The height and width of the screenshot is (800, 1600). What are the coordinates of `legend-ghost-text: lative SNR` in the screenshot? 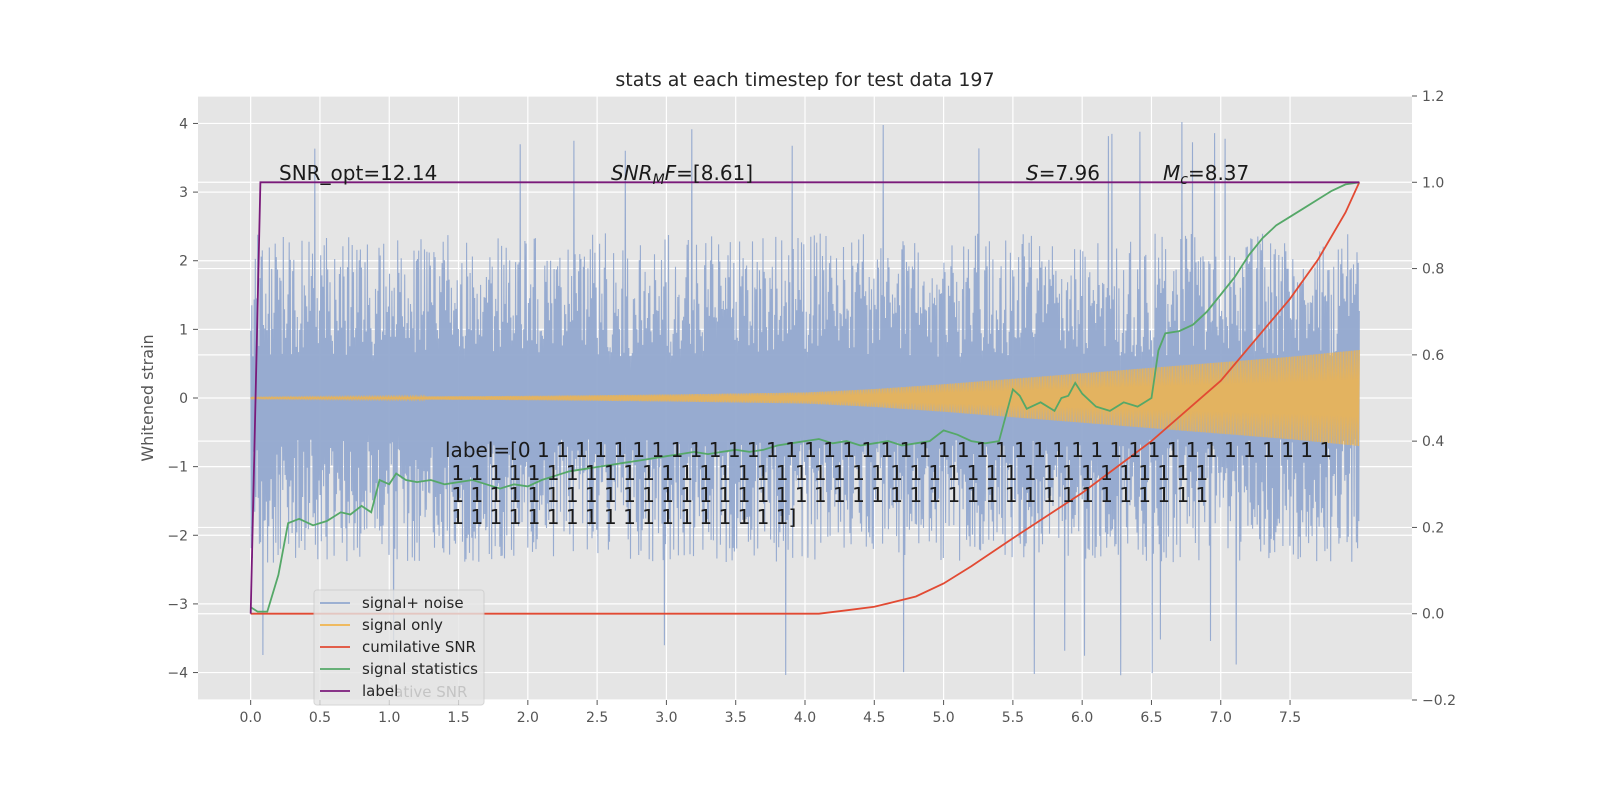 It's located at (428, 692).